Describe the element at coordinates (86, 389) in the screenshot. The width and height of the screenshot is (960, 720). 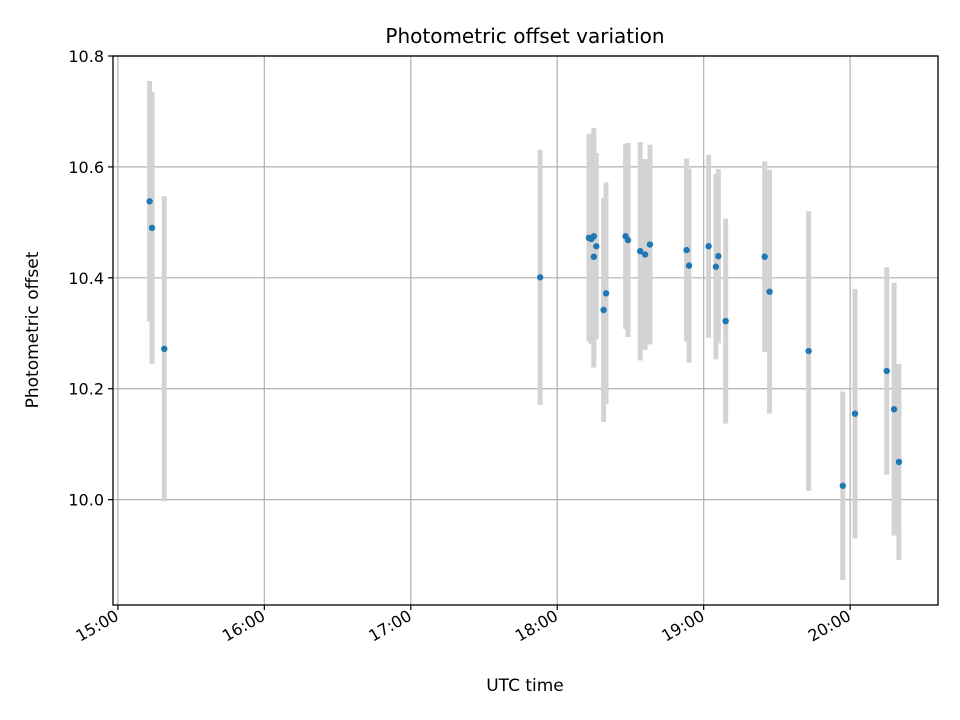
I see `y-tick-label: 10.2` at that location.